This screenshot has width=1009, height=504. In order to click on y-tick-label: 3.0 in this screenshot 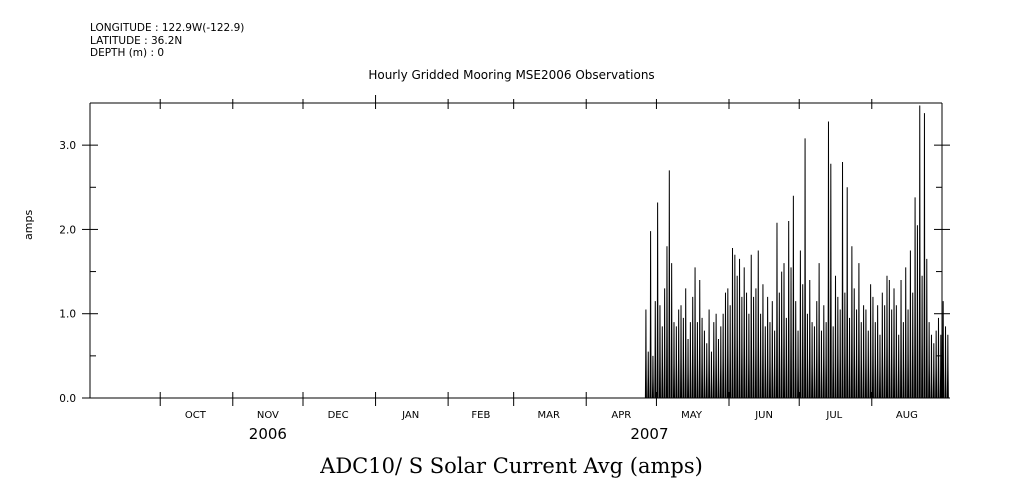, I will do `click(67, 146)`.